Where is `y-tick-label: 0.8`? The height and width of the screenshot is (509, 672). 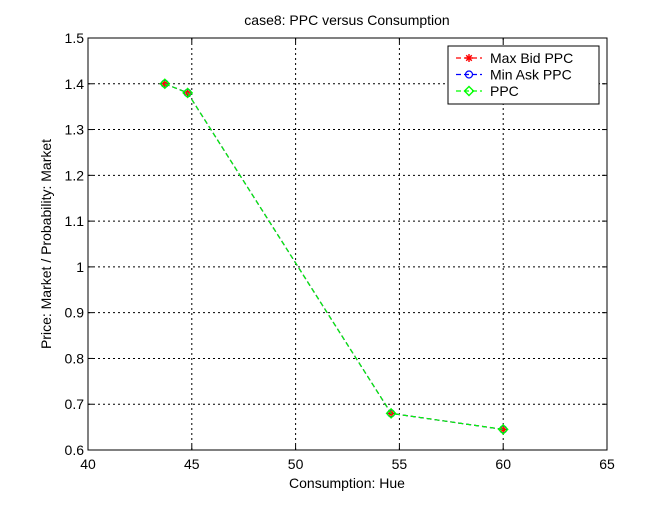 y-tick-label: 0.8 is located at coordinates (75, 358).